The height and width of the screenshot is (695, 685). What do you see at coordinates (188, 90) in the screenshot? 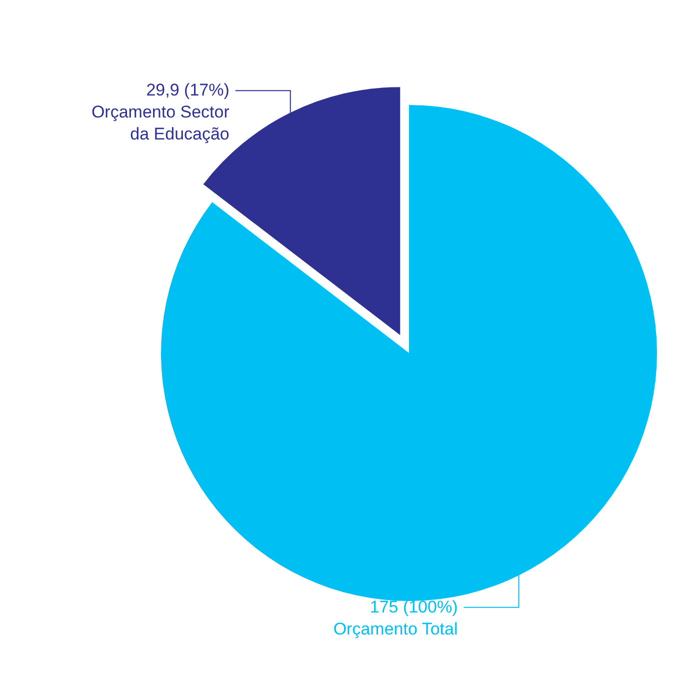
I see `data-label: 29,9 (17%)` at bounding box center [188, 90].